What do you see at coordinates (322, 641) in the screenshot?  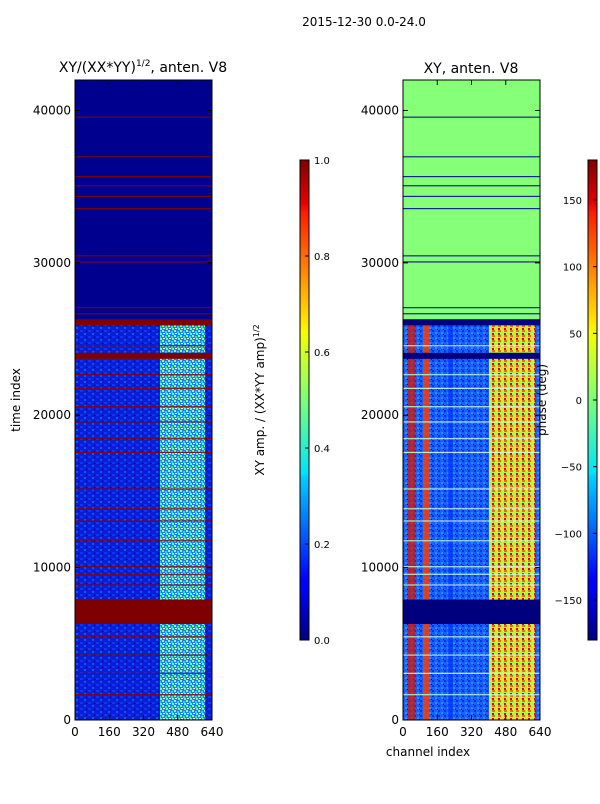 I see `colorbar-tick-label: 0.0` at bounding box center [322, 641].